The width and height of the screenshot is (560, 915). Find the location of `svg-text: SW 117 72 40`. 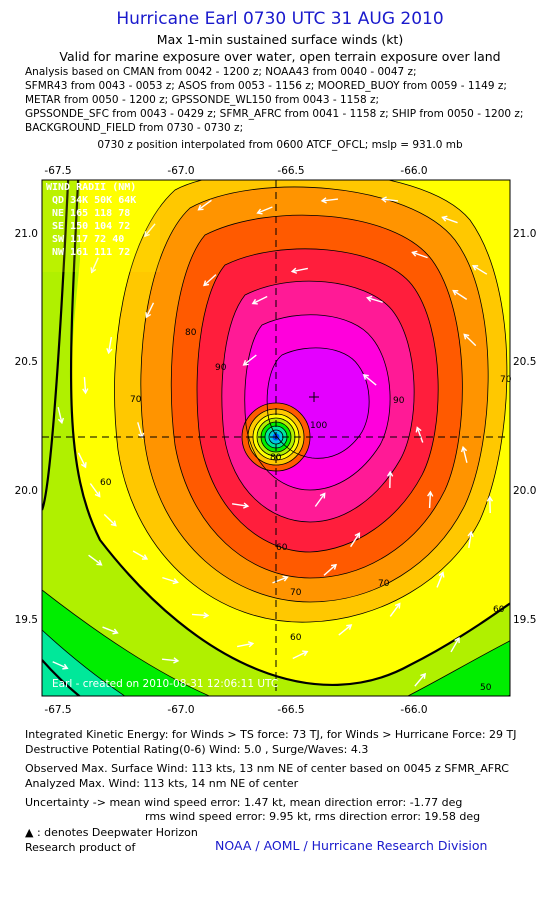

svg-text: SW 117 72 40 is located at coordinates (88, 239).